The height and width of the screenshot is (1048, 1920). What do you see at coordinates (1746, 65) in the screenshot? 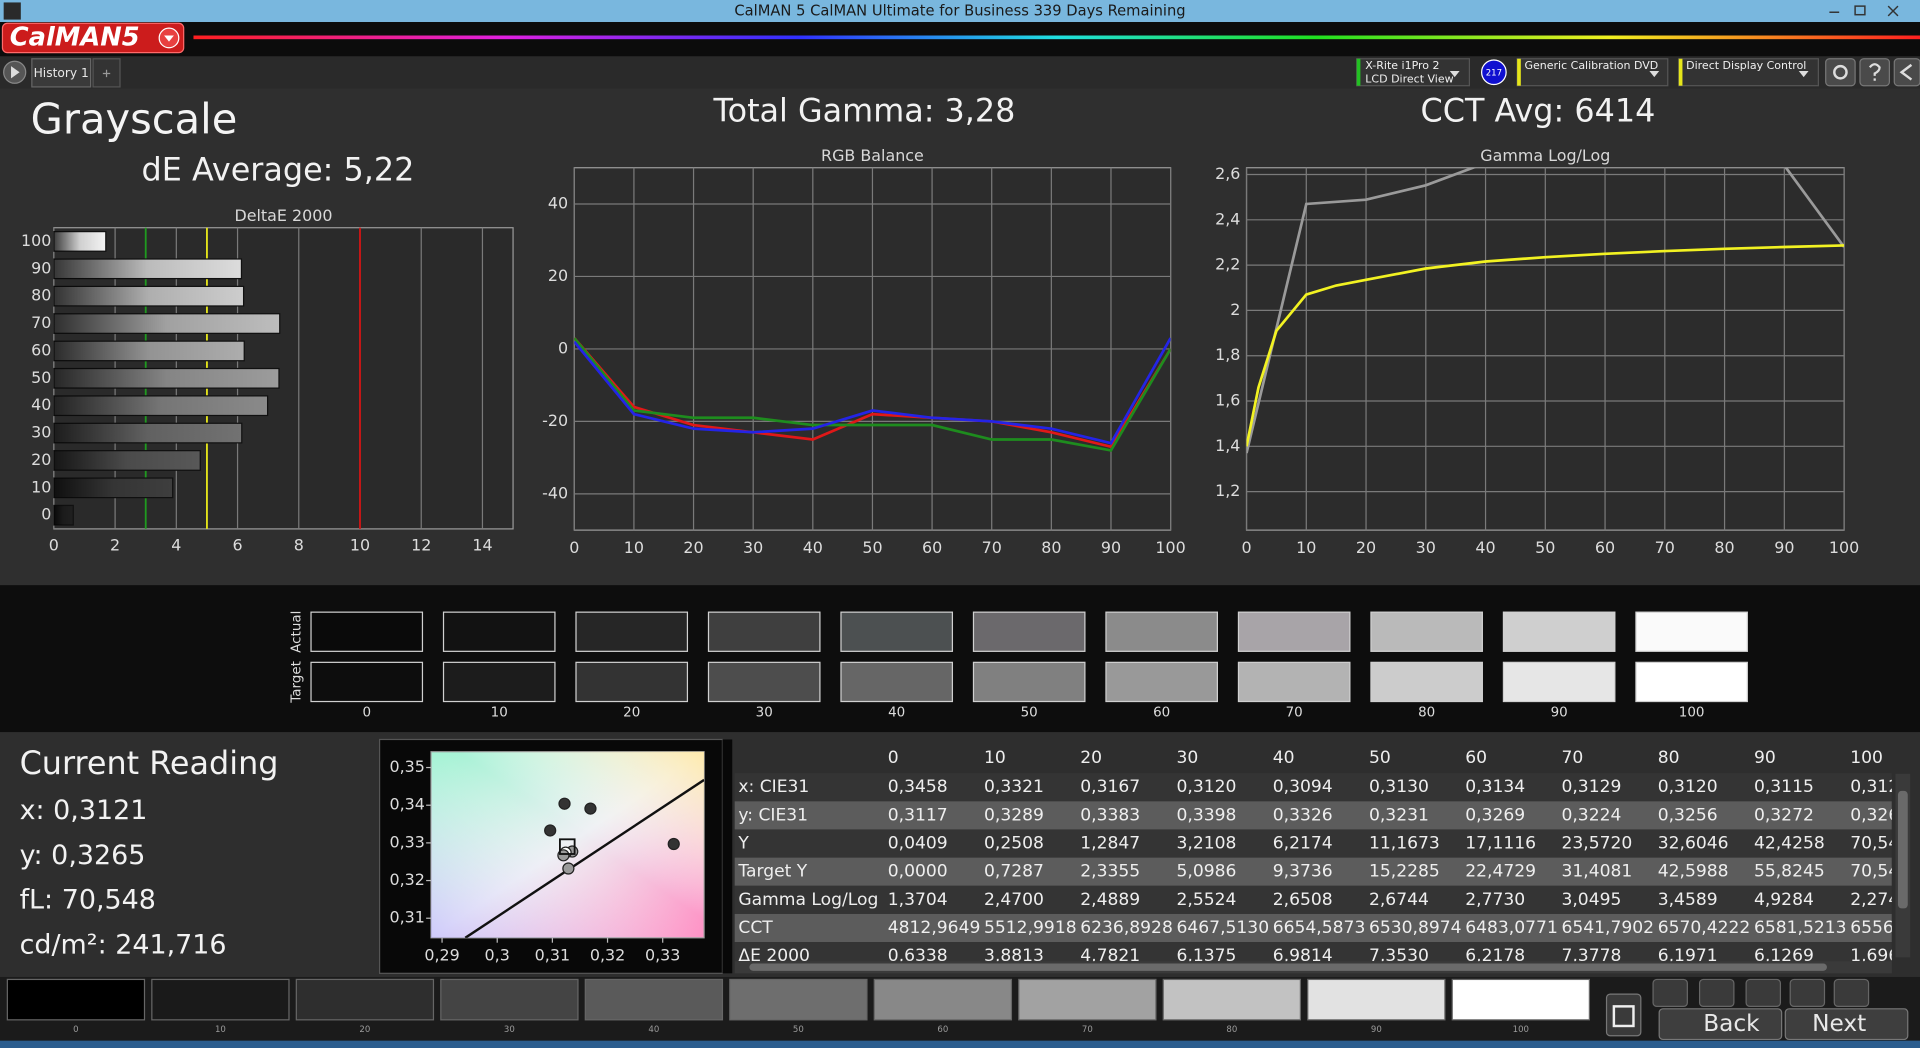
I see `display-name: Direct Display Control` at bounding box center [1746, 65].